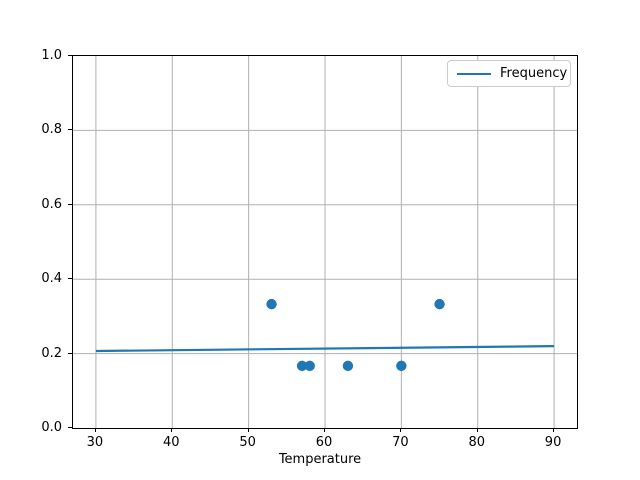  I want to click on x-tick-label: 60, so click(324, 442).